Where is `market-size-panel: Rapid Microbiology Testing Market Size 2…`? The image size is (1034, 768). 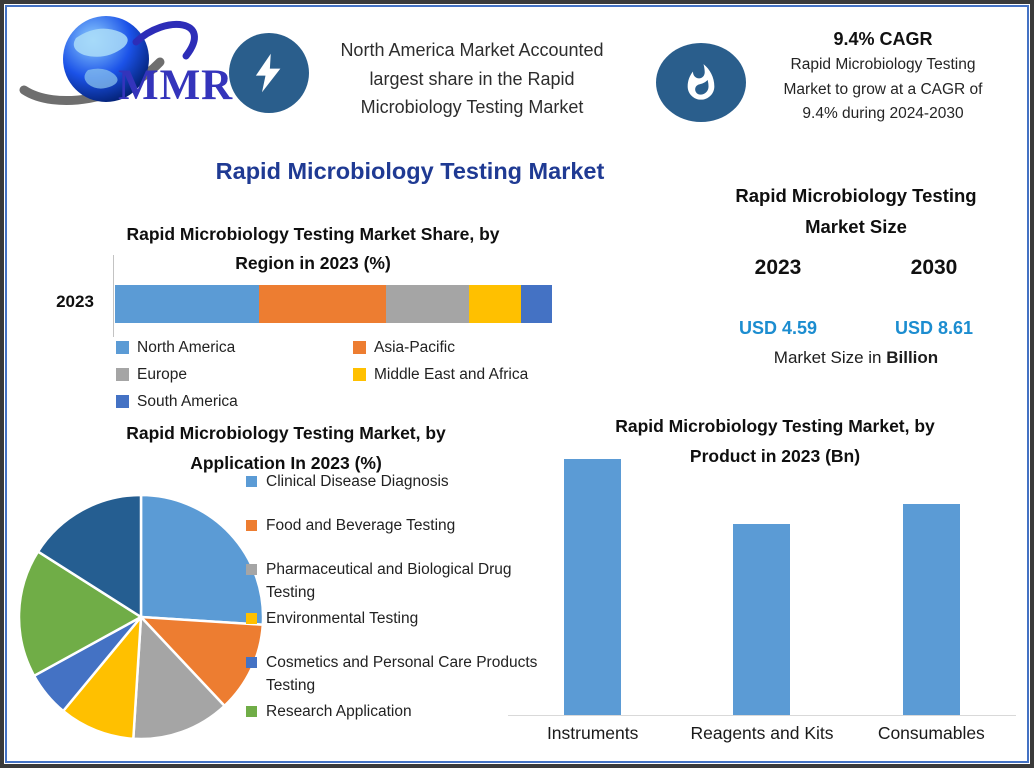 market-size-panel: Rapid Microbiology Testing Market Size 2… is located at coordinates (856, 274).